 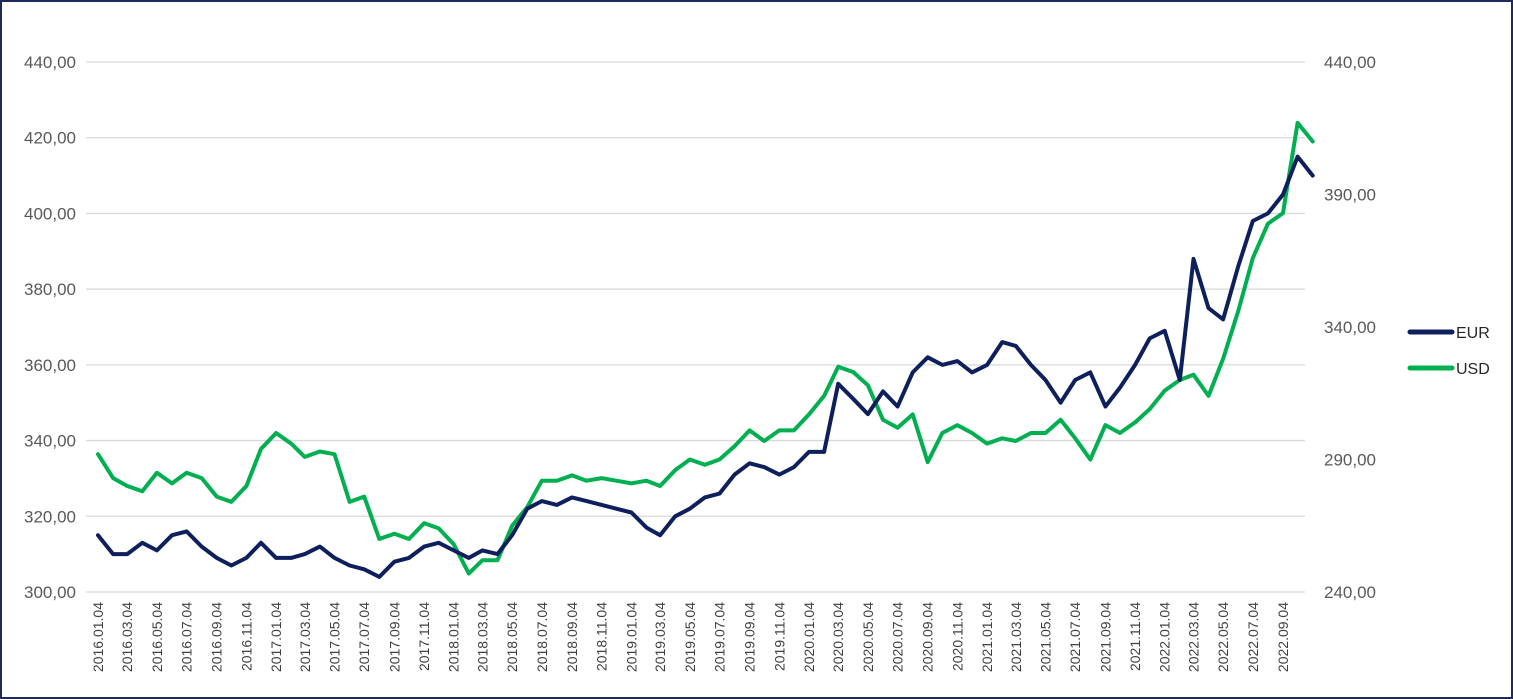 I want to click on x-tick-label: 2021.01.04, so click(x=987, y=637).